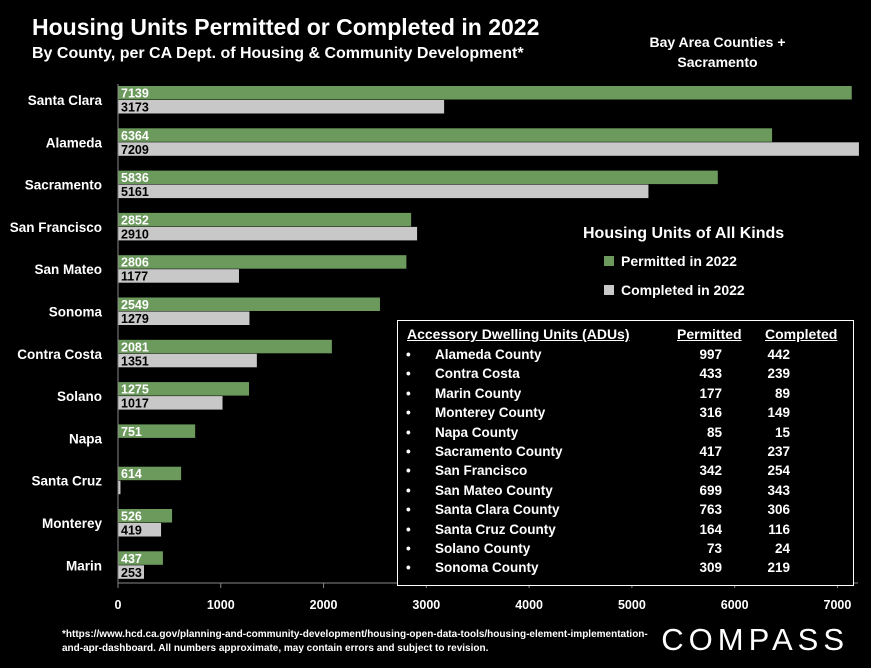 The image size is (871, 668). I want to click on data-label-completed: 1351, so click(135, 361).